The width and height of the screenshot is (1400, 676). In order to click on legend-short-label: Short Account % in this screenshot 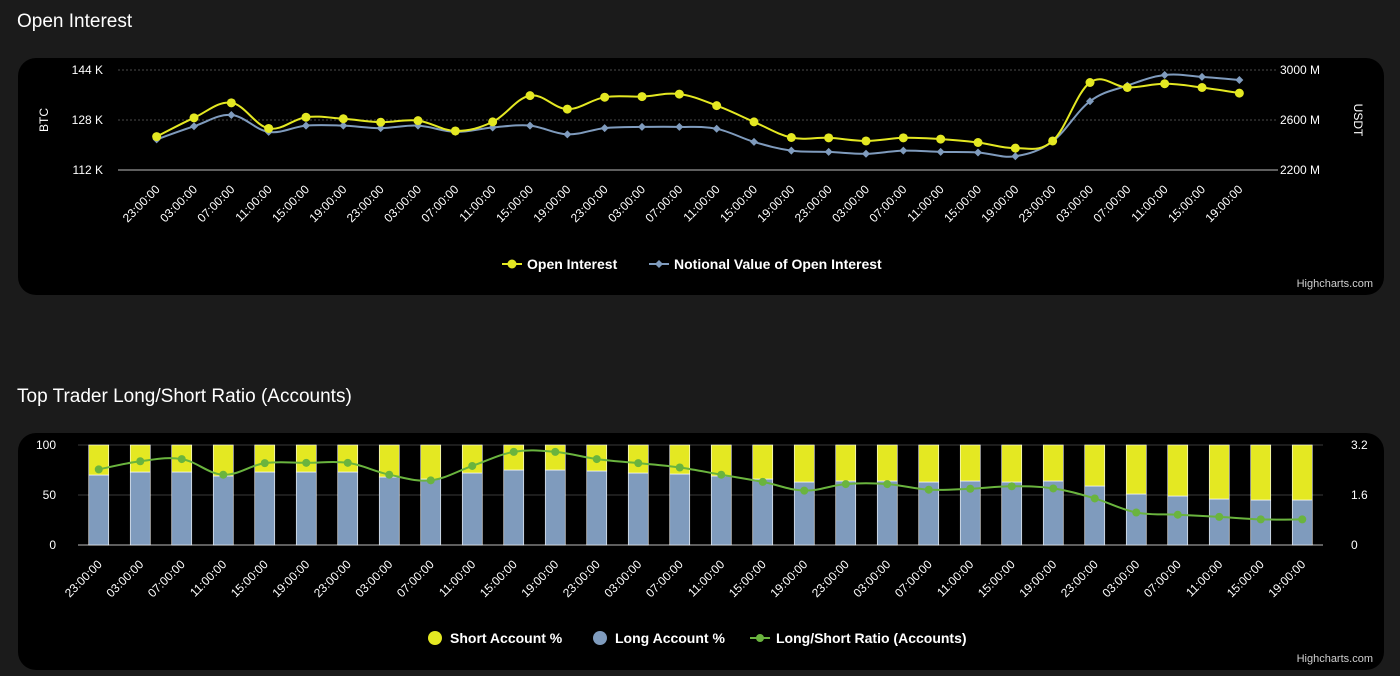, I will do `click(506, 638)`.